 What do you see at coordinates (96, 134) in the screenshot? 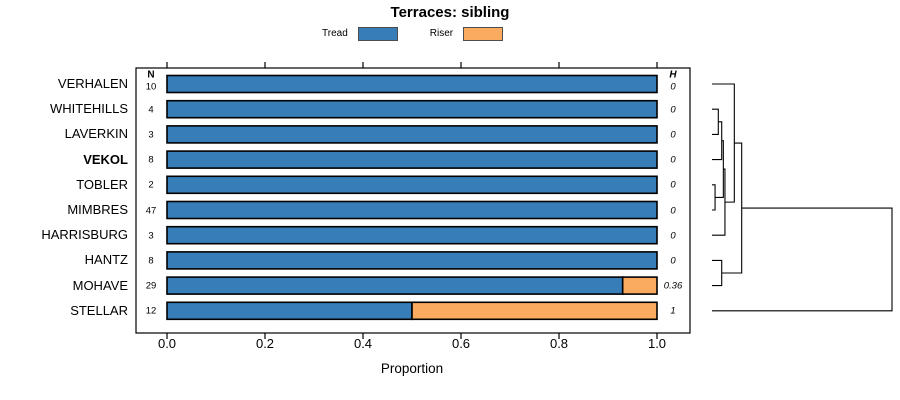
I see `row-label-laverkin: LAVERKIN` at bounding box center [96, 134].